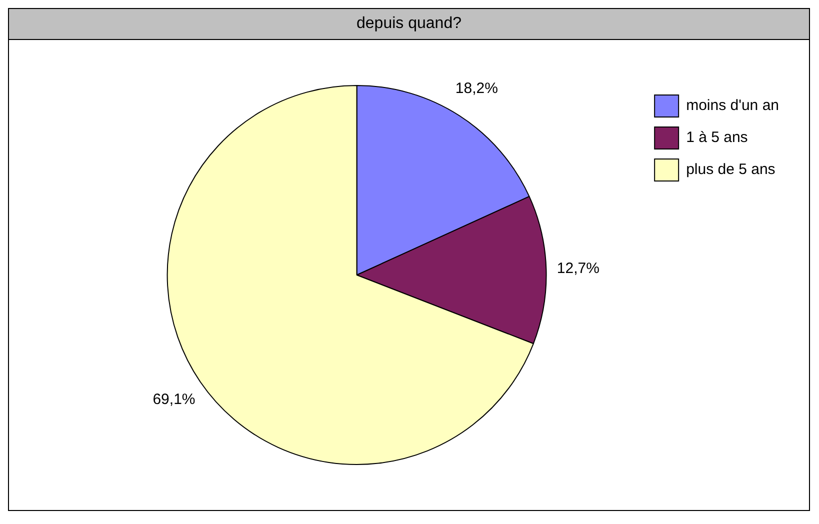 Image resolution: width=819 pixels, height=524 pixels. I want to click on legend-label: plus de 5 ans, so click(731, 169).